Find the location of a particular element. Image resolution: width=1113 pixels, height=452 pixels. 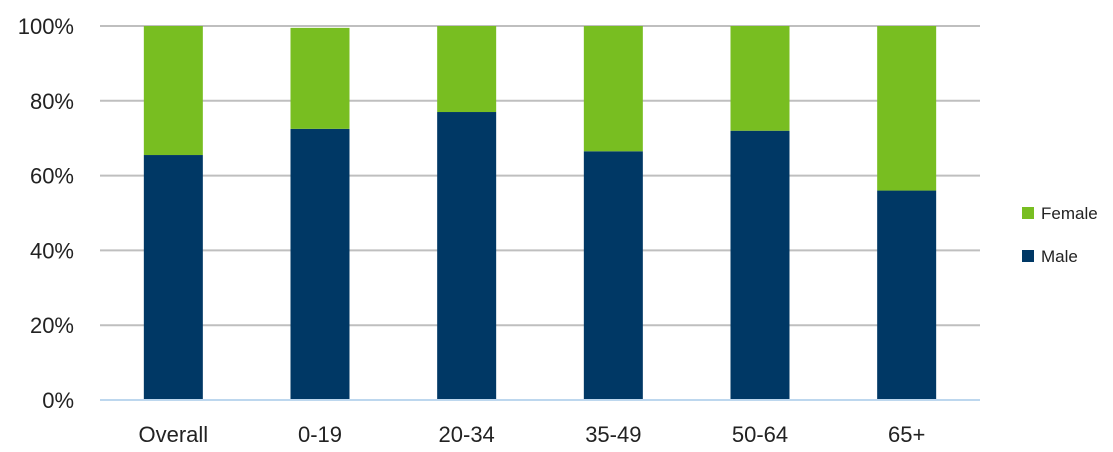

y-tick-label: 80% is located at coordinates (52, 101).